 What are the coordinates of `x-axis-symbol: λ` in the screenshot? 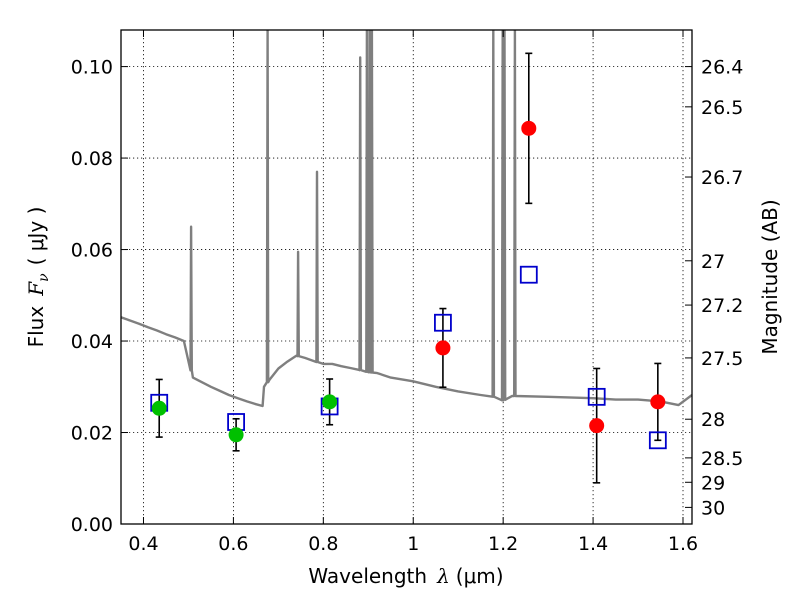 It's located at (443, 576).